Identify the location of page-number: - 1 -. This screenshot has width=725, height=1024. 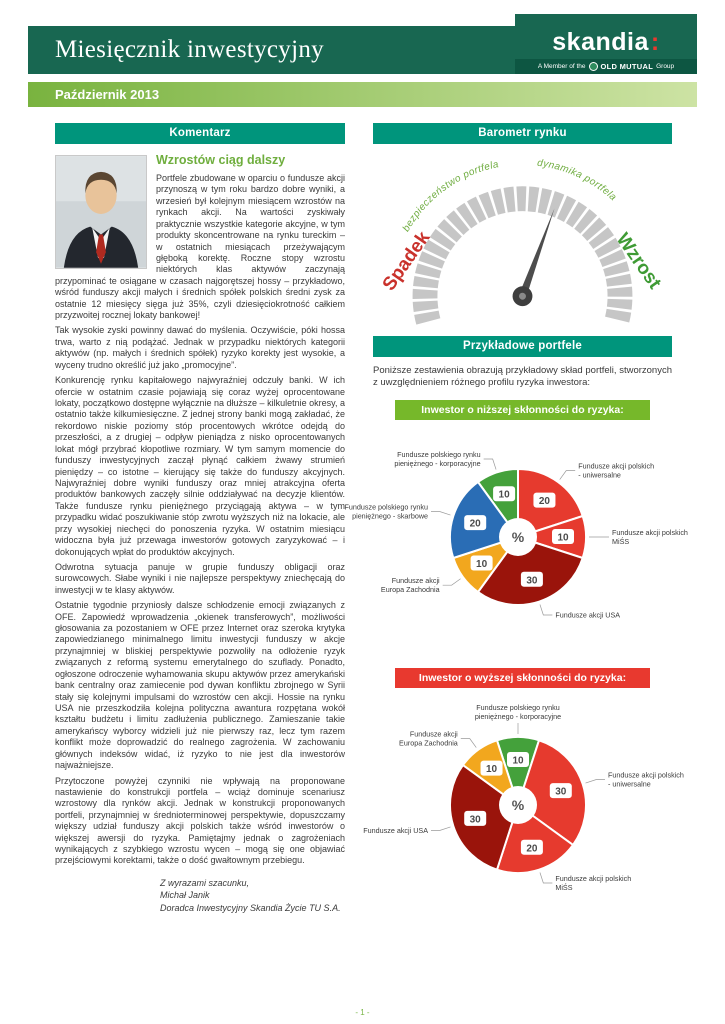
(362, 1012).